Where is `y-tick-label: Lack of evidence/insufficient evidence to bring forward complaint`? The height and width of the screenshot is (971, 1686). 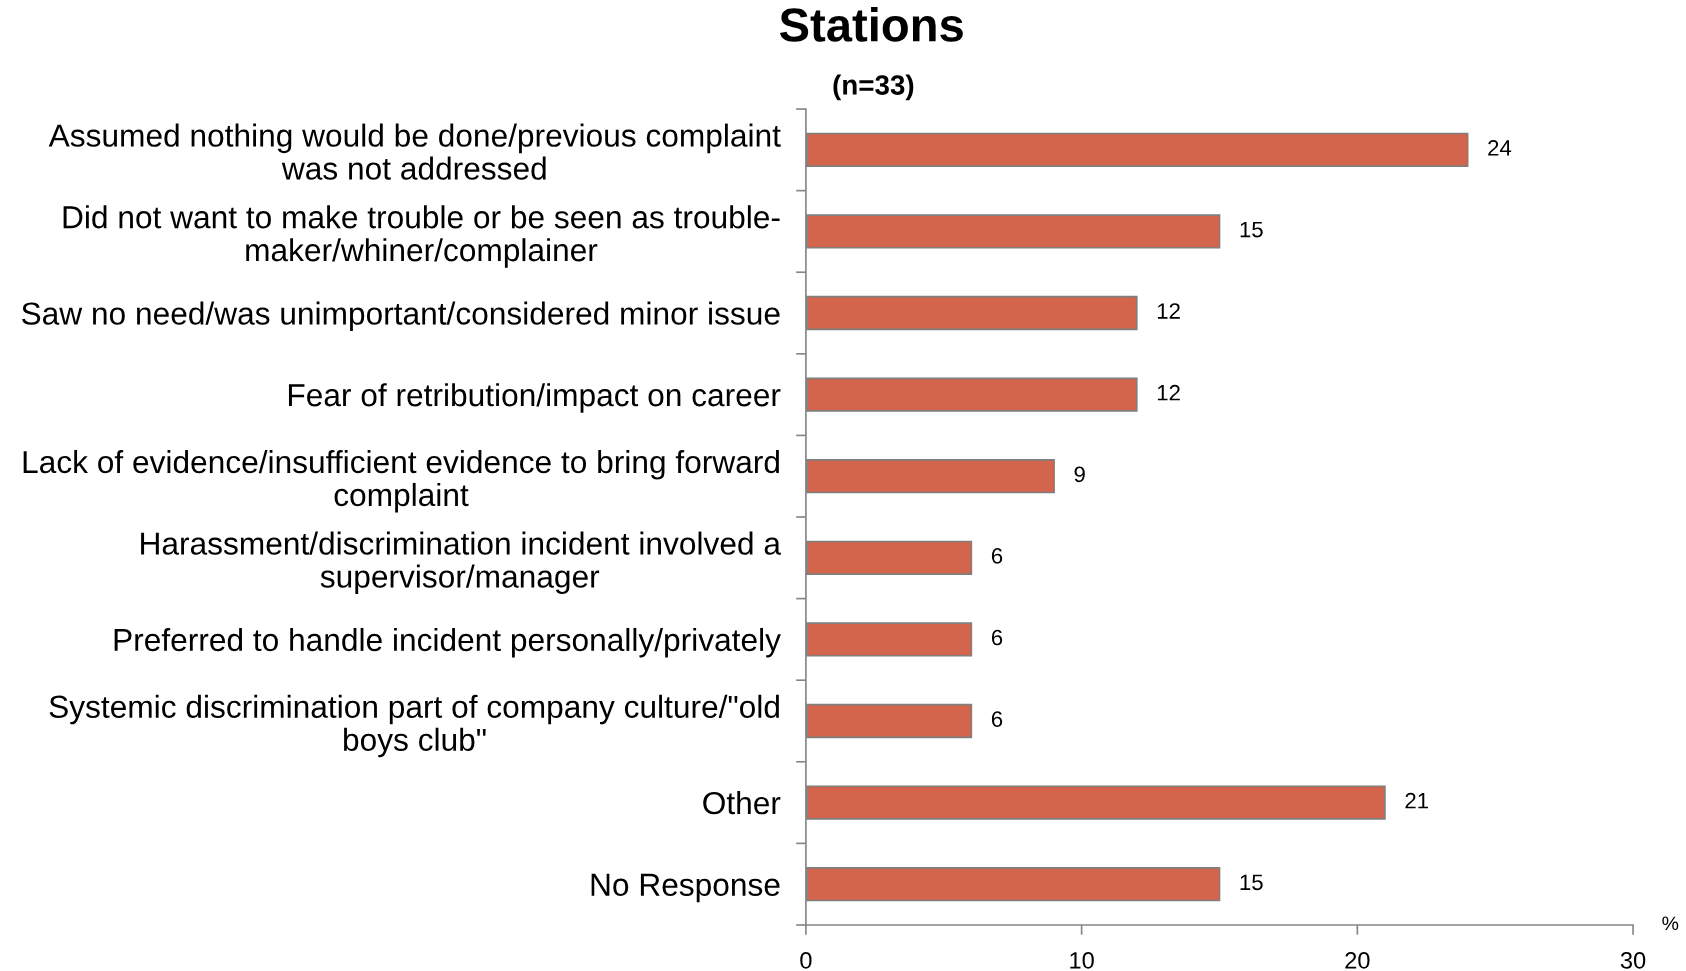 y-tick-label: Lack of evidence/insufficient evidence to bring forward complaint is located at coordinates (401, 481).